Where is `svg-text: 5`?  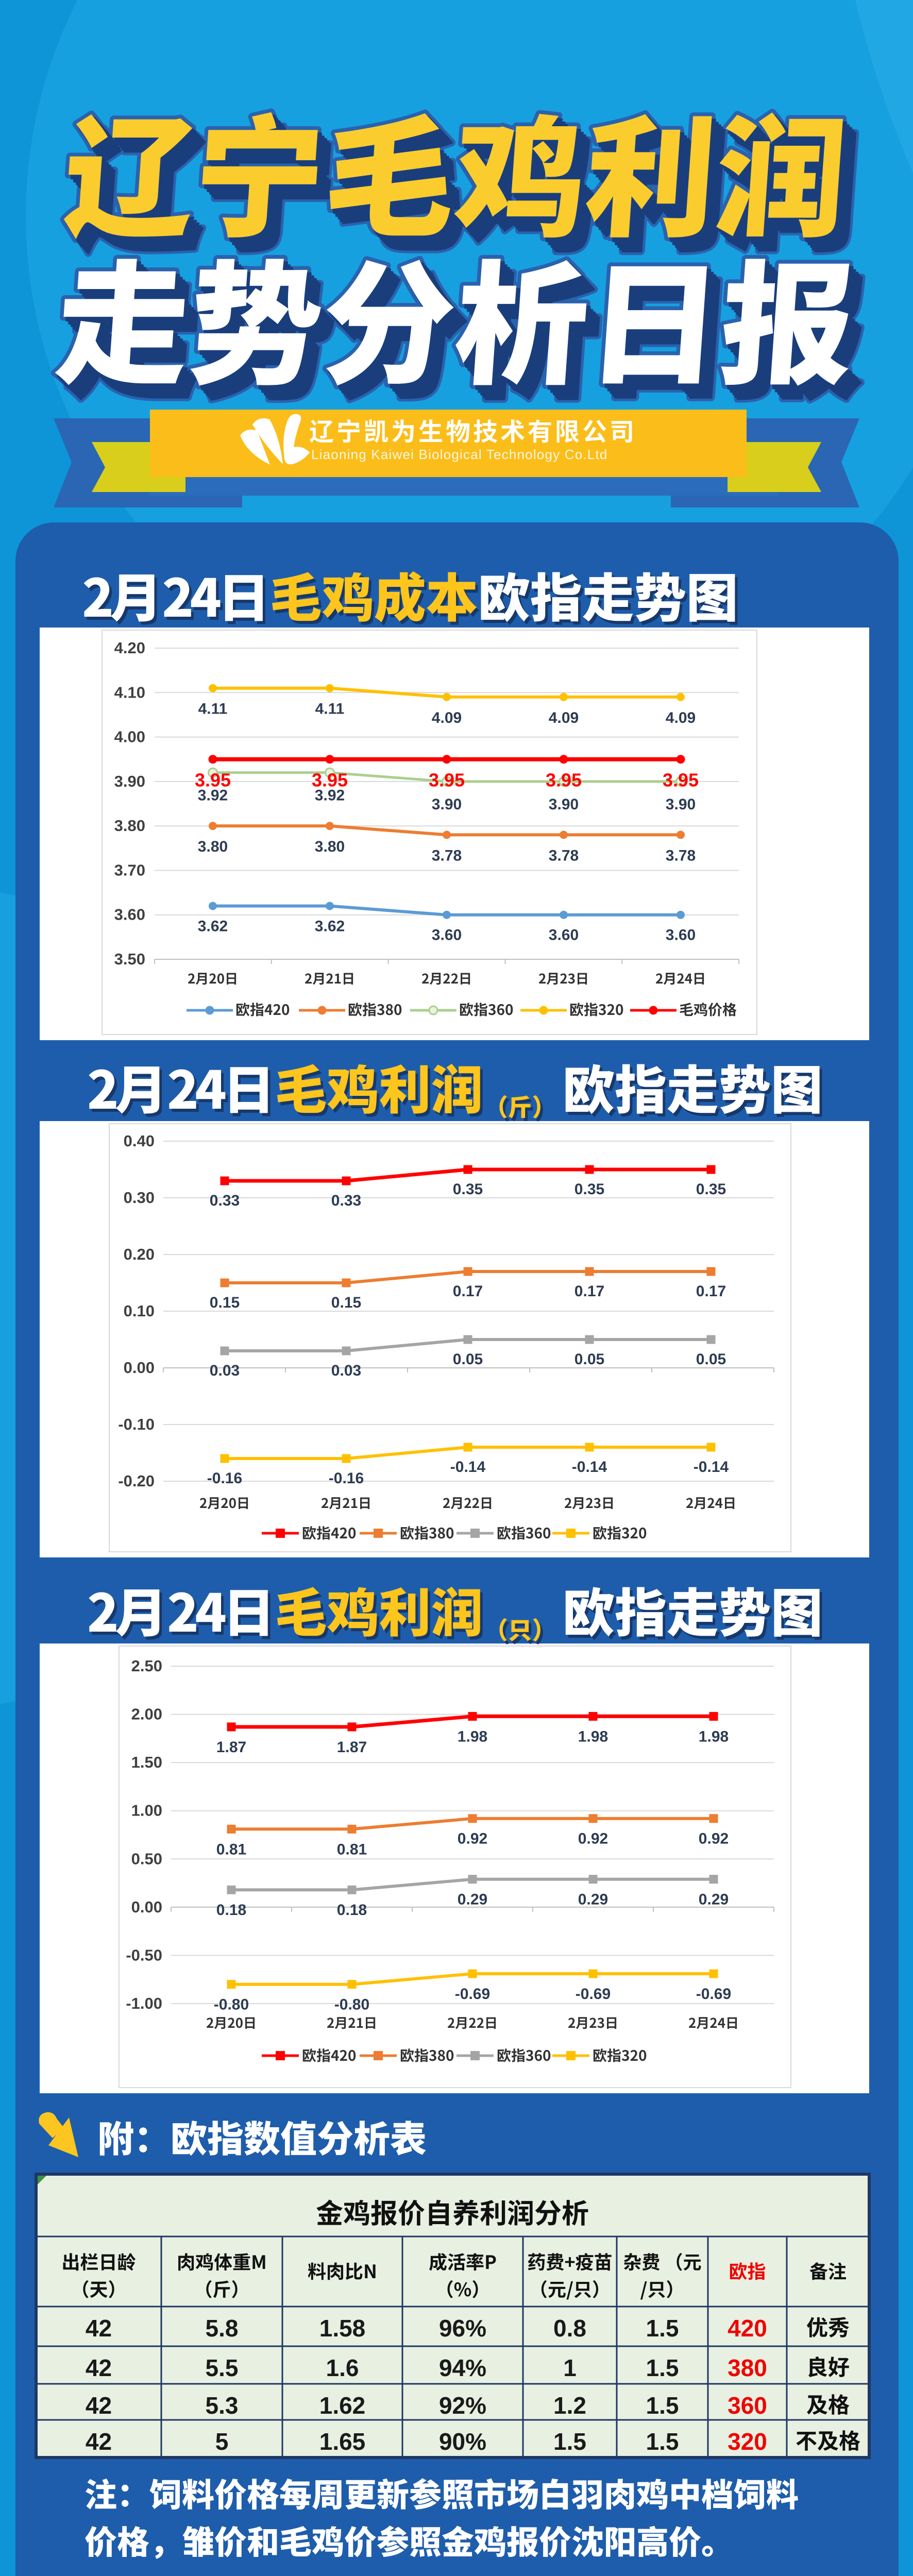 svg-text: 5 is located at coordinates (222, 2441).